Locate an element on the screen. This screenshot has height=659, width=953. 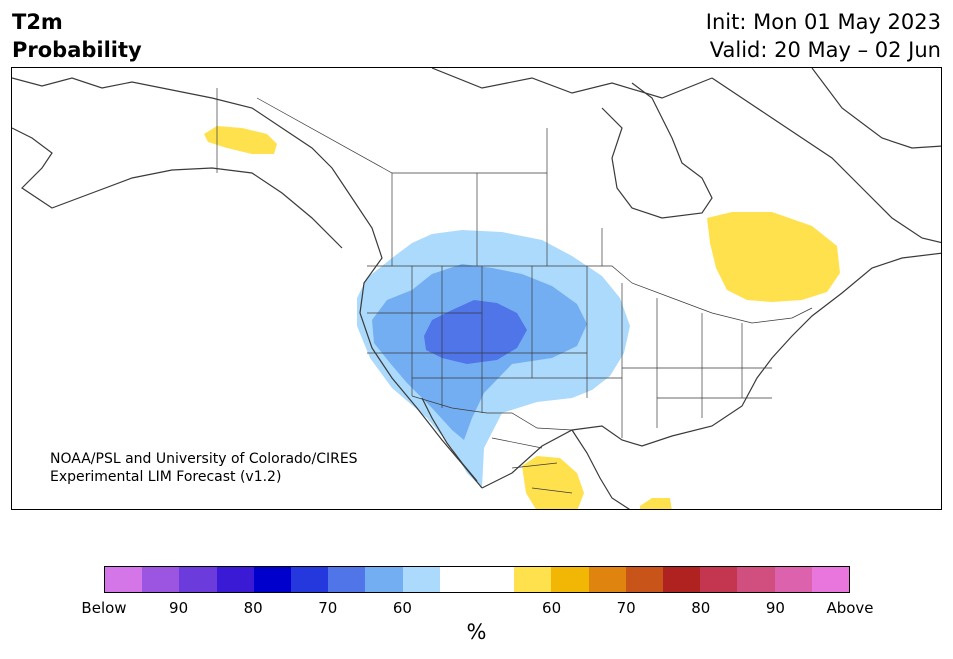
canada-provinces is located at coordinates (429, 181).